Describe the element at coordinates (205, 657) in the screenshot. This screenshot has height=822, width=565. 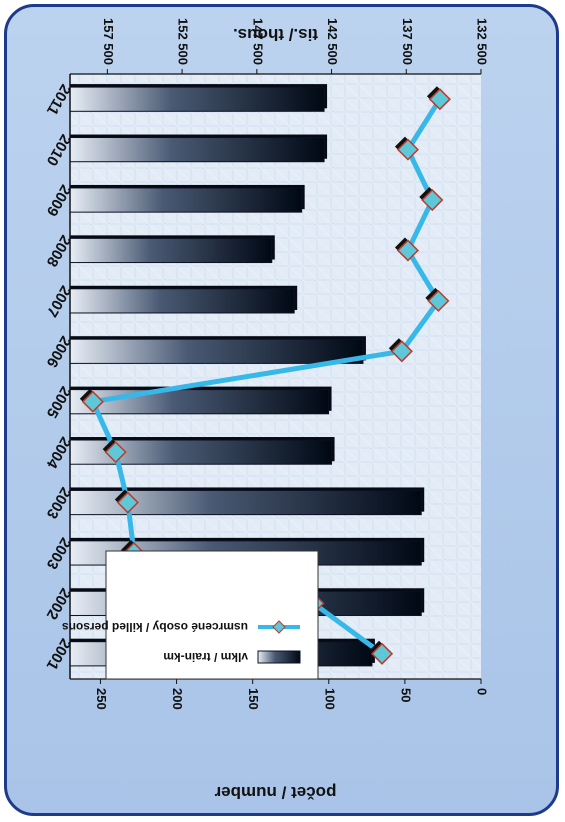
I see `legend-label-train-km: vlkm / train-km` at that location.